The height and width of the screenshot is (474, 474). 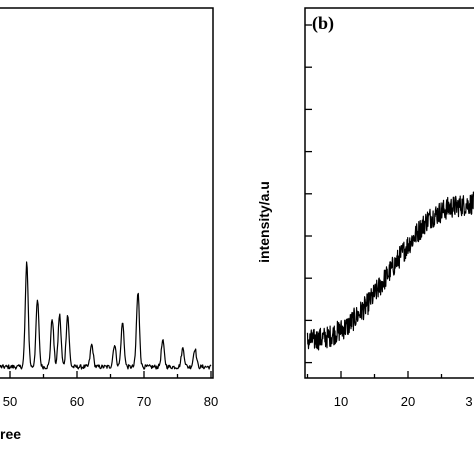 I want to click on panel-label: (b), so click(x=323, y=23).